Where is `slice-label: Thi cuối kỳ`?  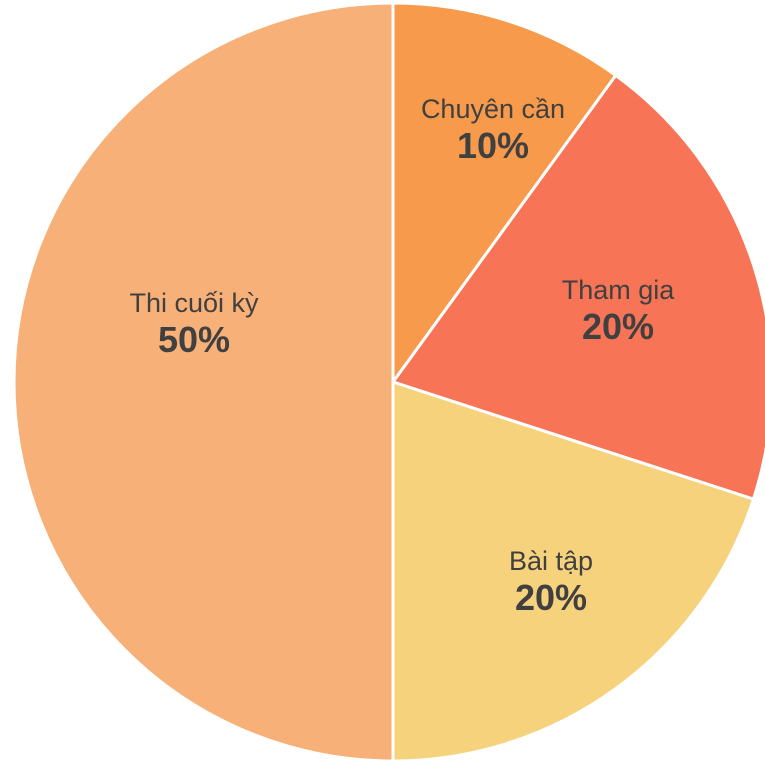
slice-label: Thi cuối kỳ is located at coordinates (194, 303).